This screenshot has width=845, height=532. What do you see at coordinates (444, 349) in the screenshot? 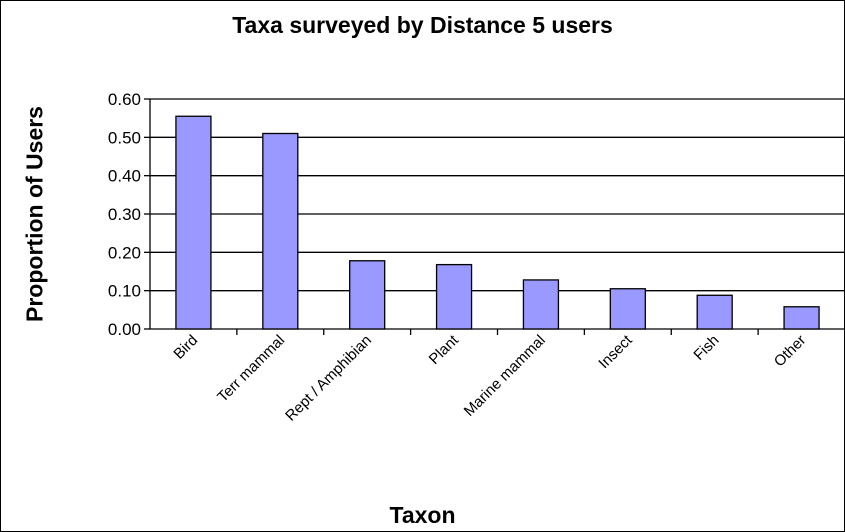
I see `x-tick-label: Plant` at bounding box center [444, 349].